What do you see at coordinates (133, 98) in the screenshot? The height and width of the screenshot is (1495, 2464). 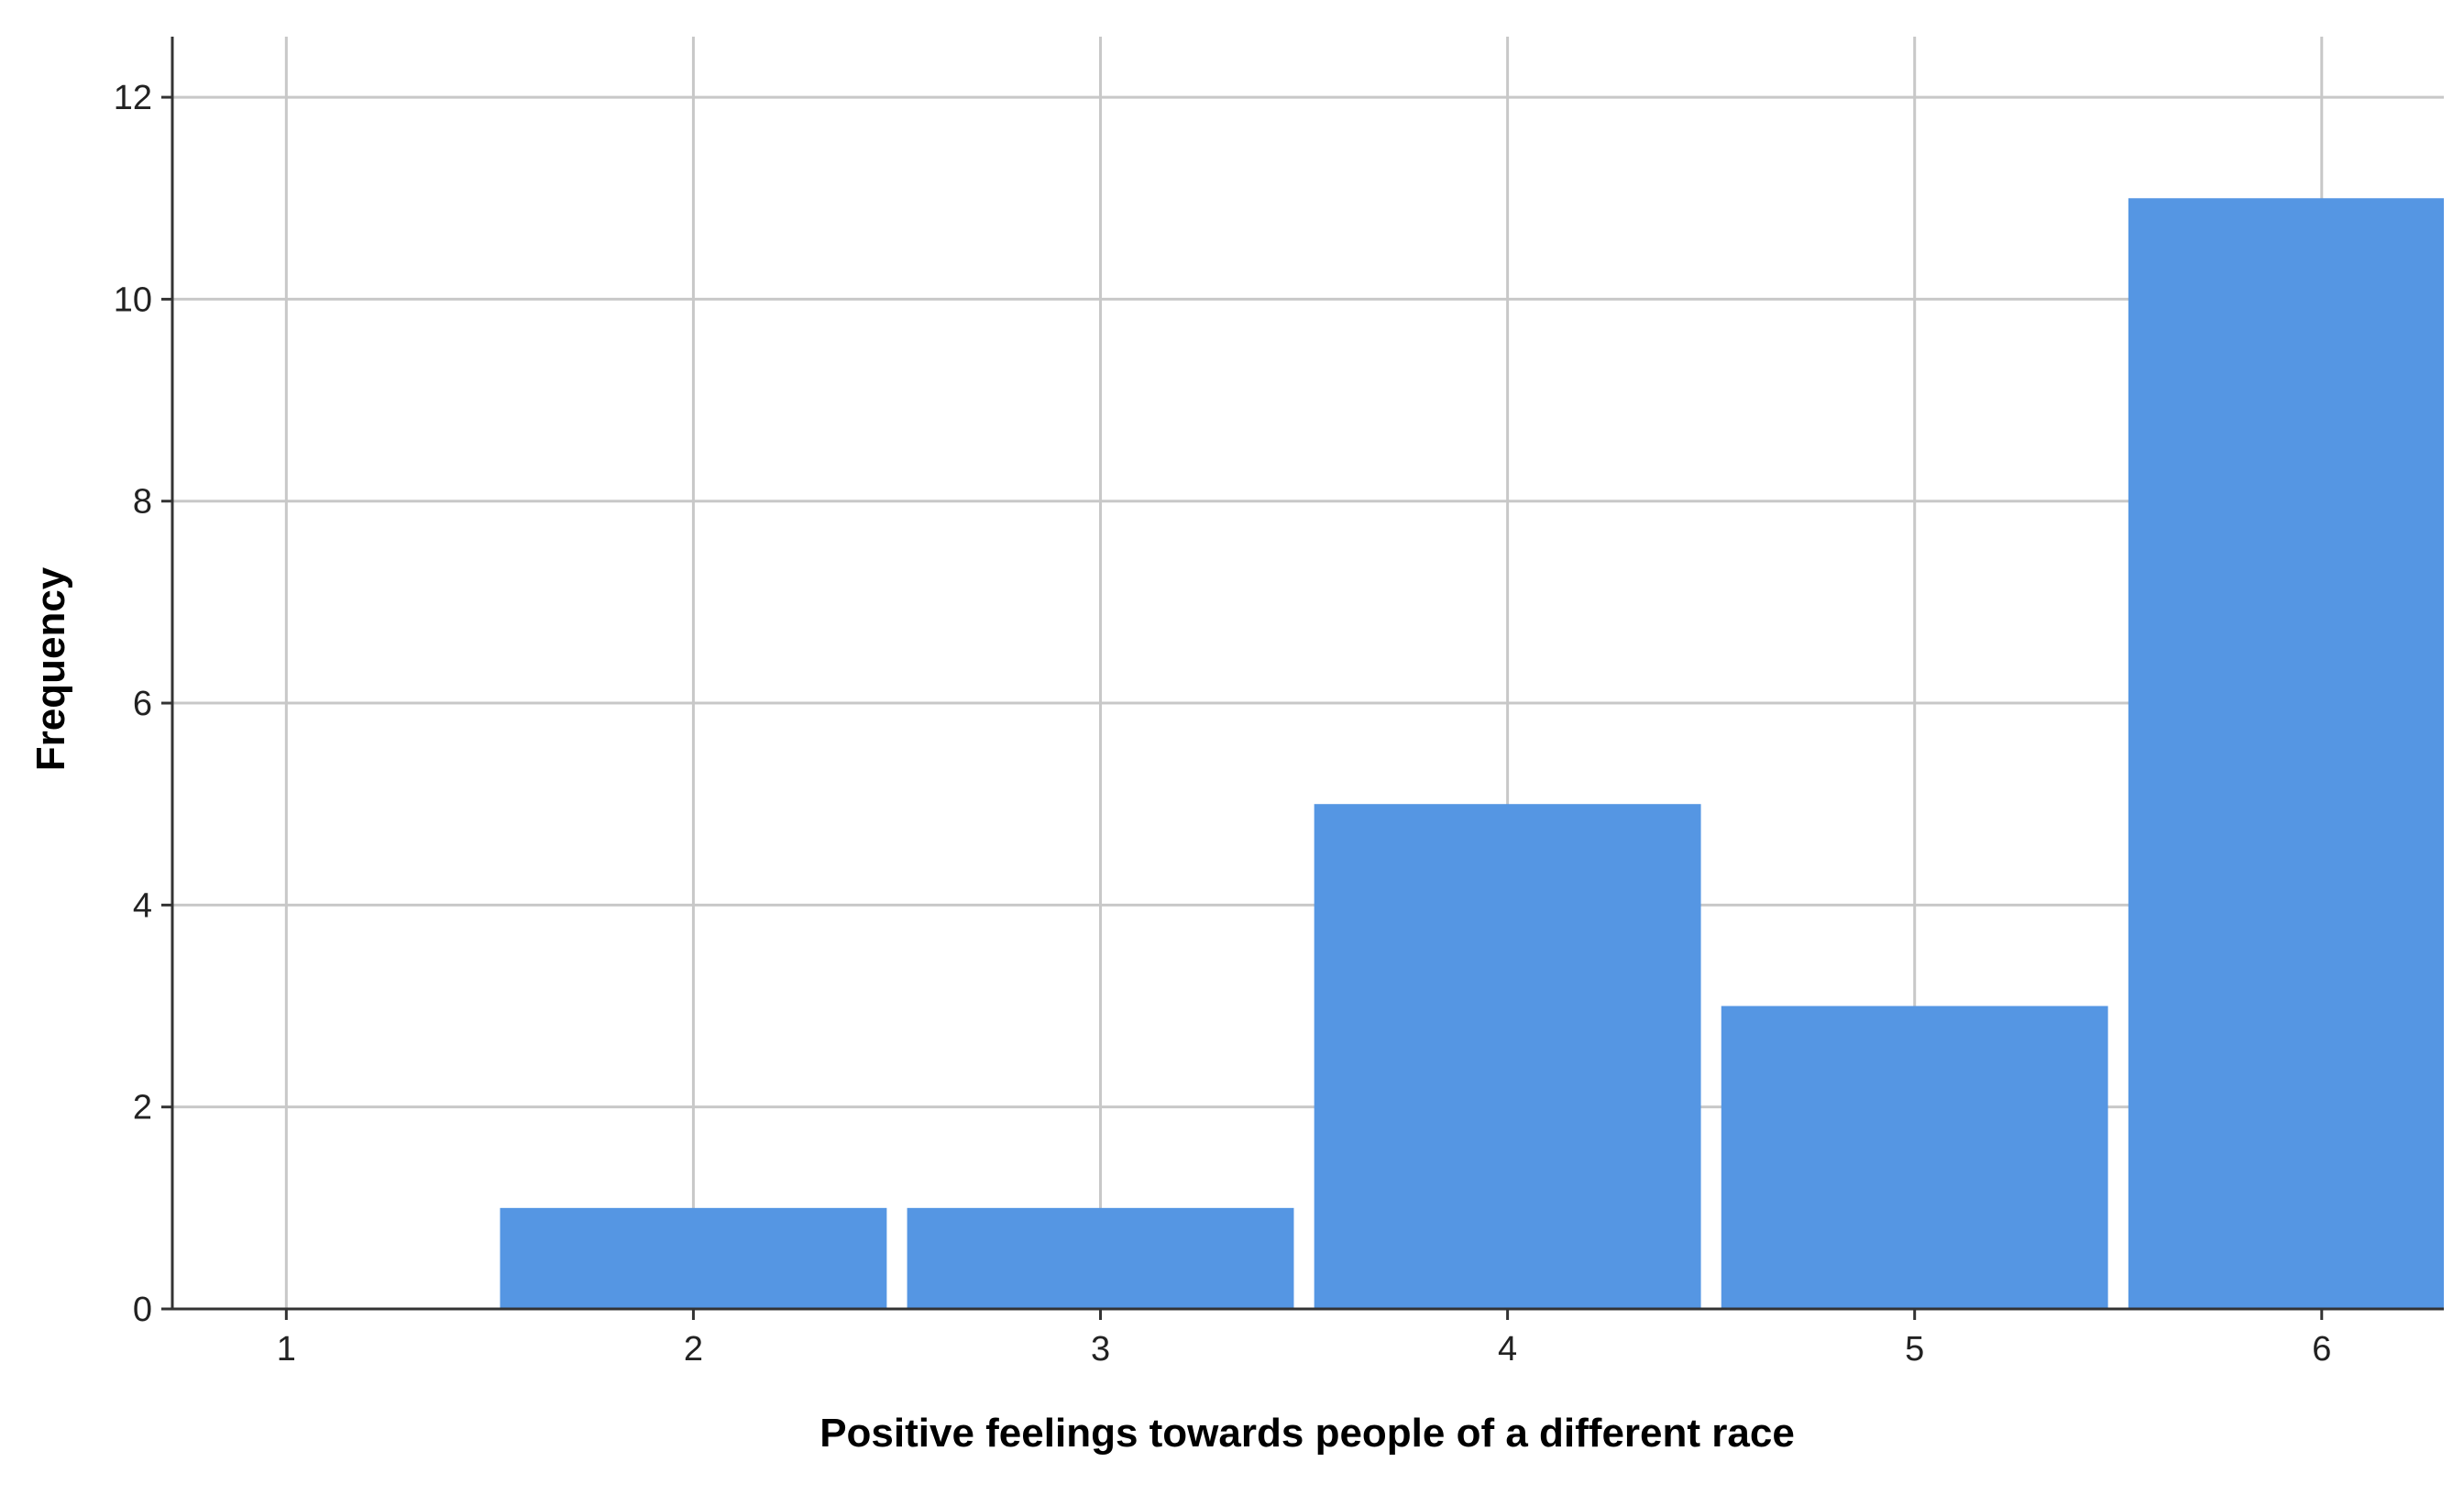 I see `y-tick-label: 12` at bounding box center [133, 98].